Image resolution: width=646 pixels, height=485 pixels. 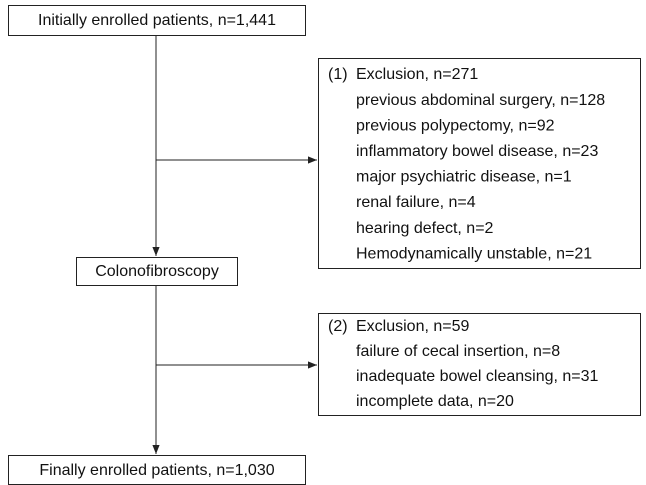 I want to click on exclusion-title: Exclusion, n=59, so click(x=413, y=326).